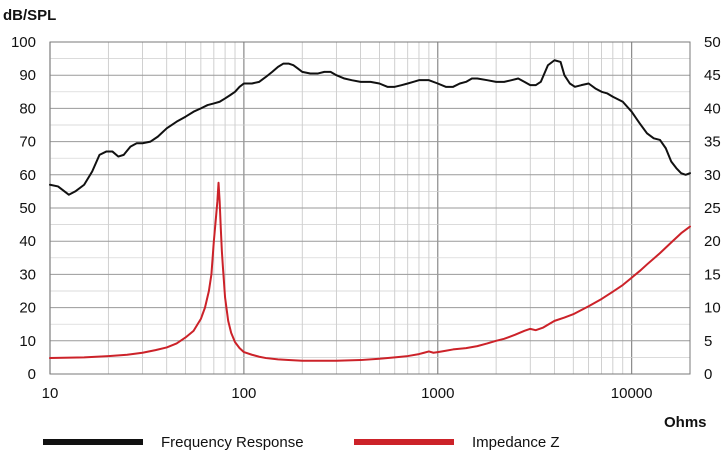 This screenshot has height=454, width=726. What do you see at coordinates (516, 442) in the screenshot?
I see `legend-label-impedance: Impedance Z` at bounding box center [516, 442].